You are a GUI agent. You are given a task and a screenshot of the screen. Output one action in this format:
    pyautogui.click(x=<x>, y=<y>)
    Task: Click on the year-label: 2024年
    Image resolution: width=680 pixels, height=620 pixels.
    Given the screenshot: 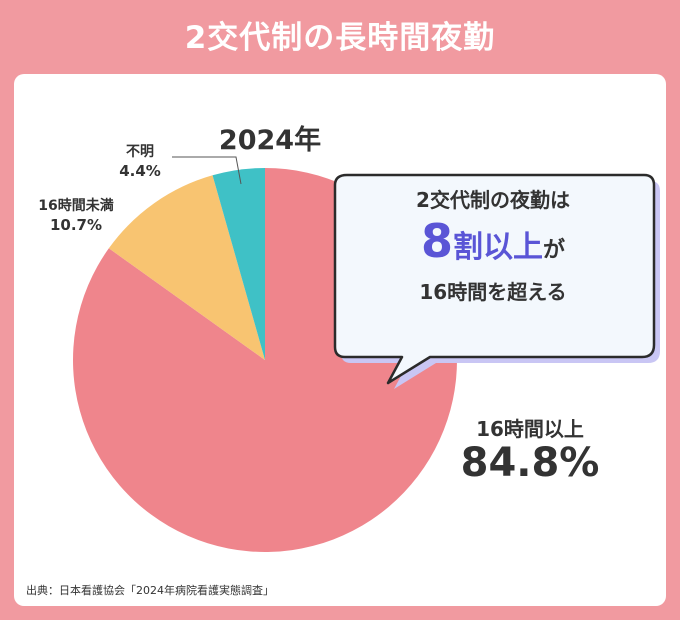 What is the action you would take?
    pyautogui.click(x=270, y=140)
    